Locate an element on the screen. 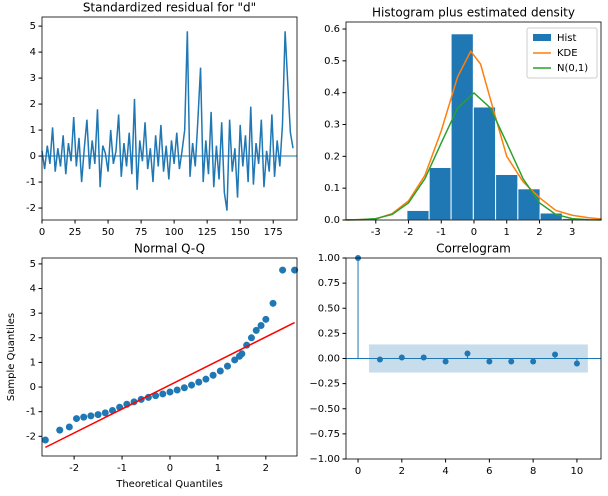 The height and width of the screenshot is (496, 608). y-tick-label: 0.00 is located at coordinates (329, 359).